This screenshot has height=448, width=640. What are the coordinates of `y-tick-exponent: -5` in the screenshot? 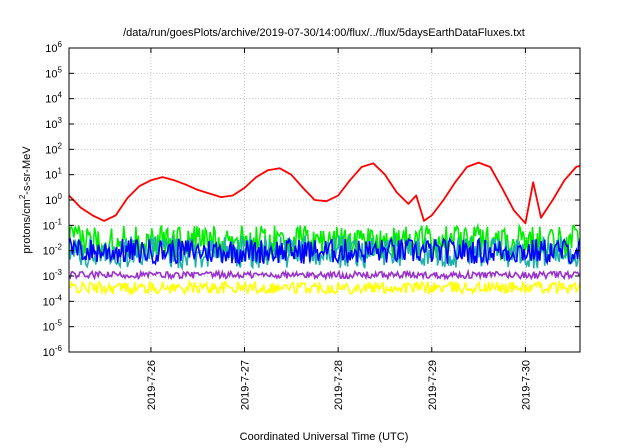 It's located at (59, 323).